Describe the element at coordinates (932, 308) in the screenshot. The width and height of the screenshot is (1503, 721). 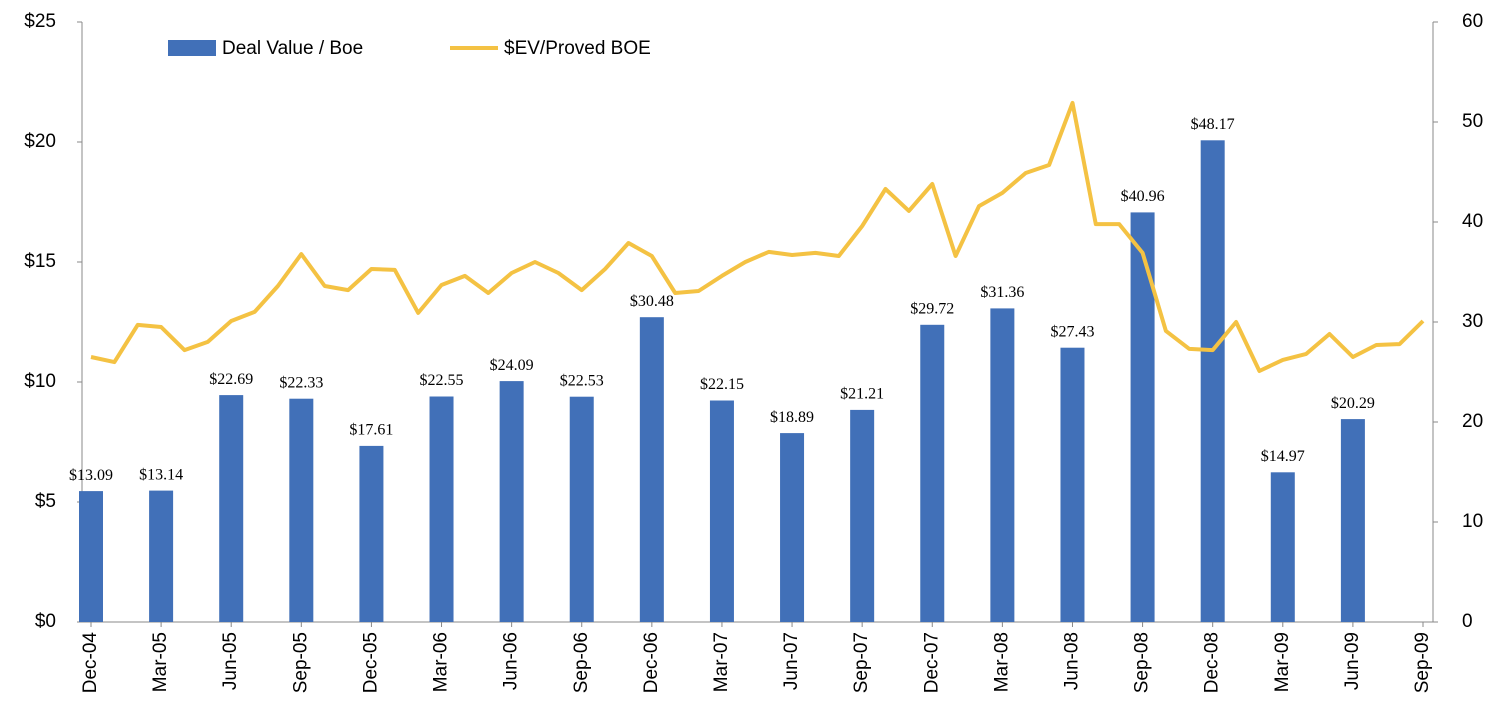
I see `data-label: $29.72` at that location.